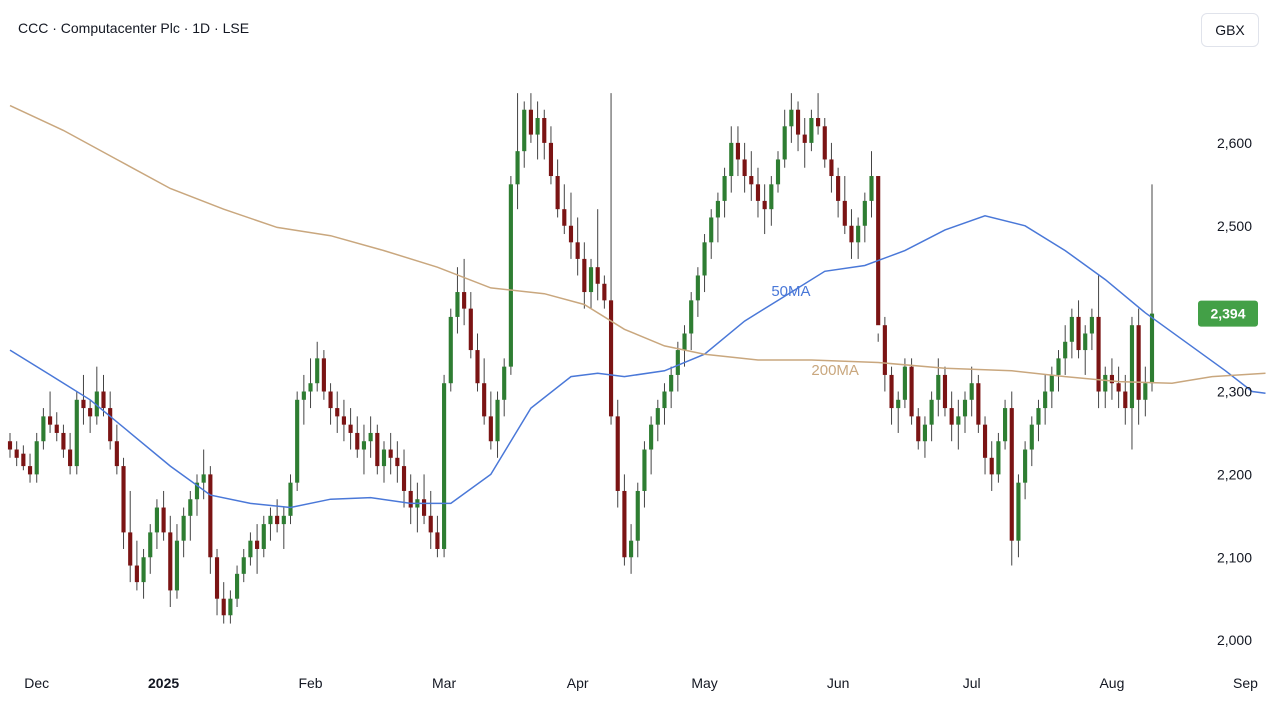 The width and height of the screenshot is (1279, 710). I want to click on y-tick-label: 2,600, so click(1234, 143).